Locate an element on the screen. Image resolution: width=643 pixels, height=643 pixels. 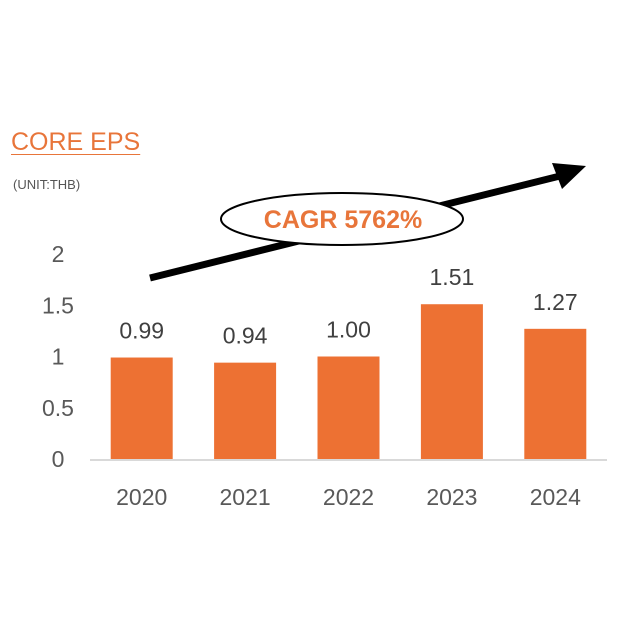
data-label: 0.94 is located at coordinates (245, 336).